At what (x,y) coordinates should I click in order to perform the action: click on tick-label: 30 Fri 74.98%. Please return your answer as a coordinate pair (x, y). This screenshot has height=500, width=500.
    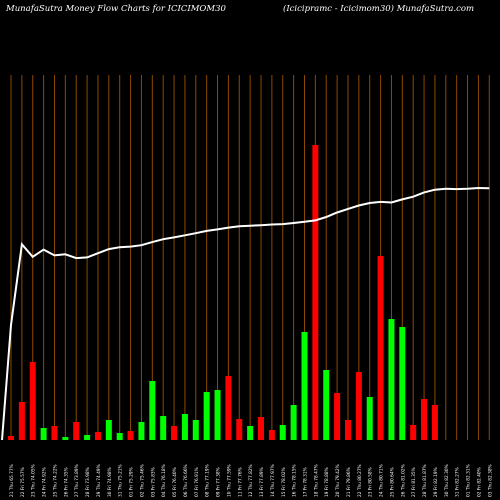
    Looking at the image, I should click on (110, 482).